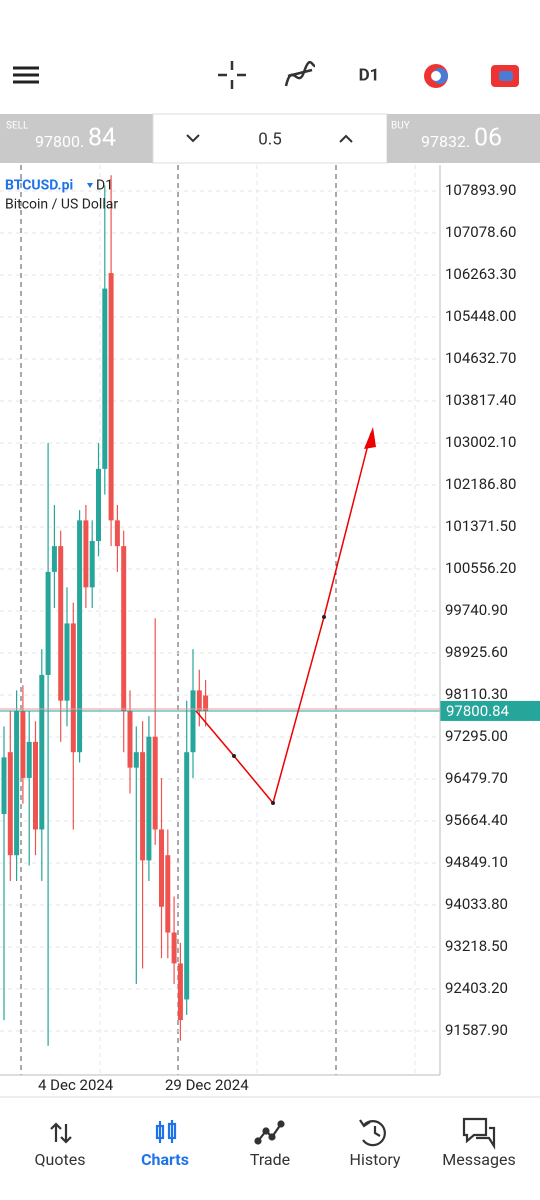  What do you see at coordinates (346, 138) in the screenshot?
I see `volume-up` at bounding box center [346, 138].